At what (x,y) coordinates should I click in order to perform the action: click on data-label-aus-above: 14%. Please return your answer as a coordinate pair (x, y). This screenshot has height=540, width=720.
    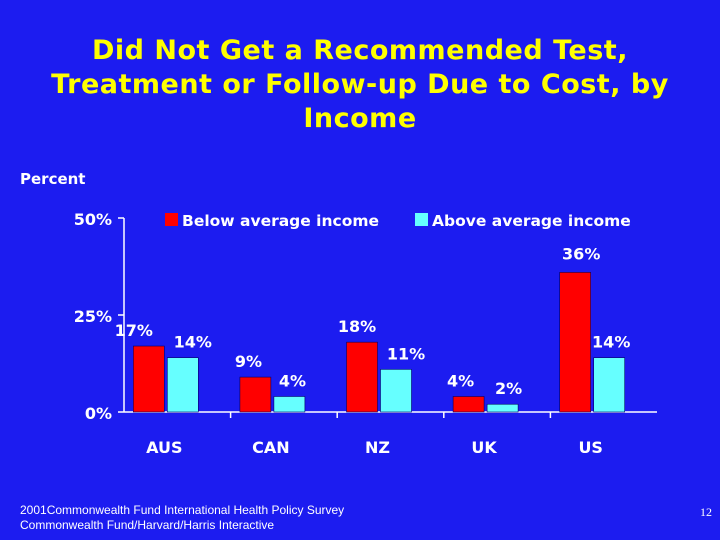
    Looking at the image, I should click on (193, 342).